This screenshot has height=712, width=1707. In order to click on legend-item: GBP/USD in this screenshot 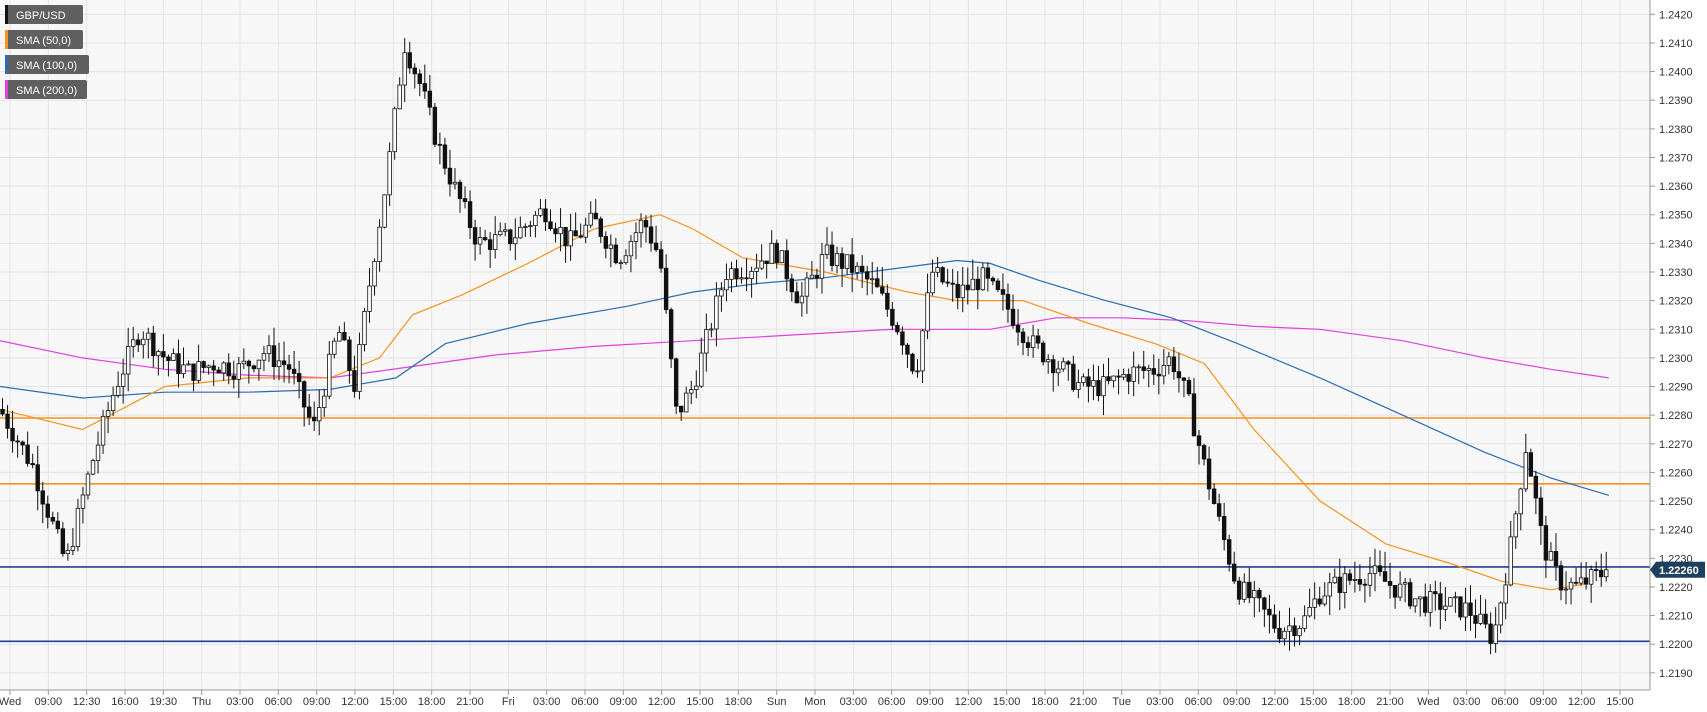, I will do `click(44, 14)`.